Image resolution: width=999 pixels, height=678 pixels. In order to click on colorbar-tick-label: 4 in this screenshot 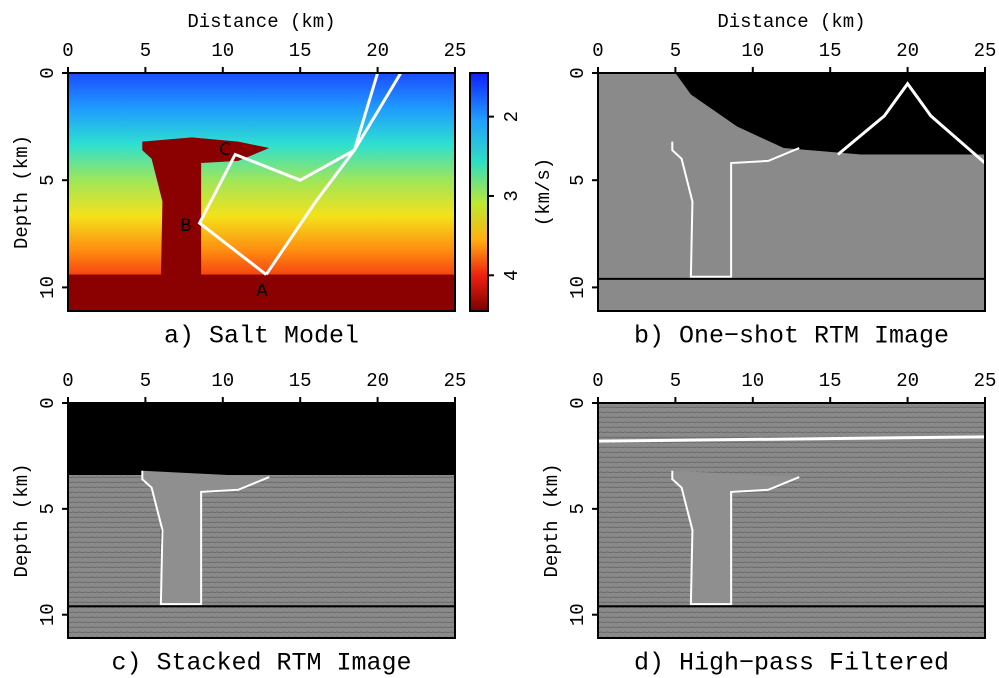, I will do `click(512, 275)`.